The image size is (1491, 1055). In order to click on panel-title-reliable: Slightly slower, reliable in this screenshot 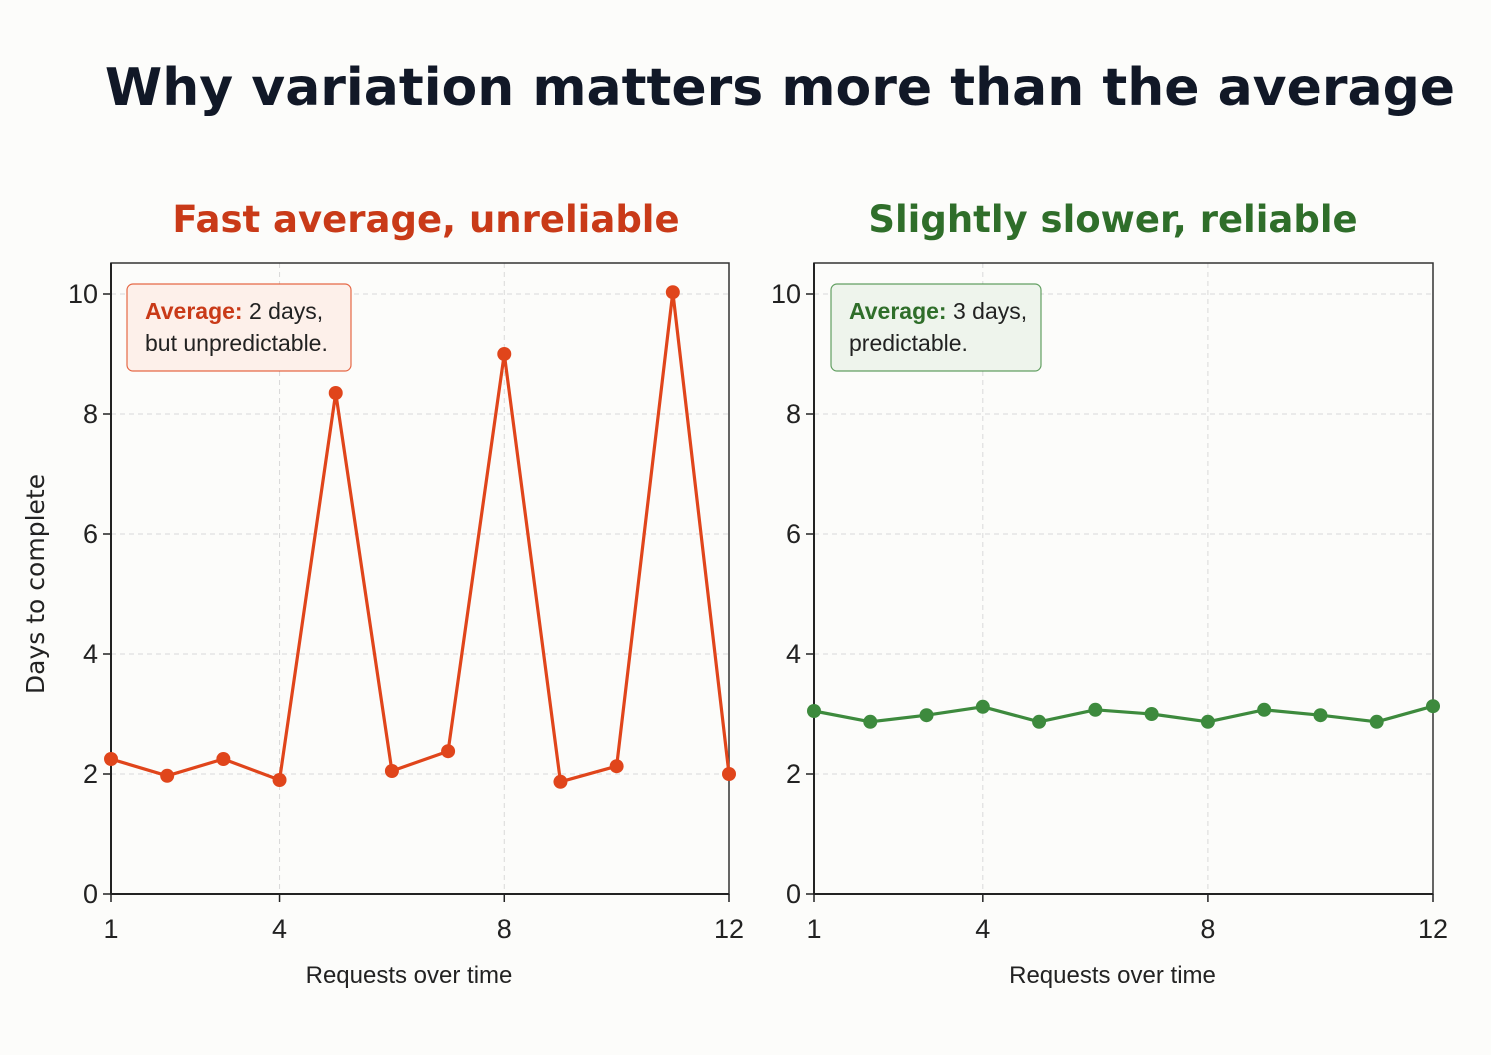, I will do `click(1112, 219)`.